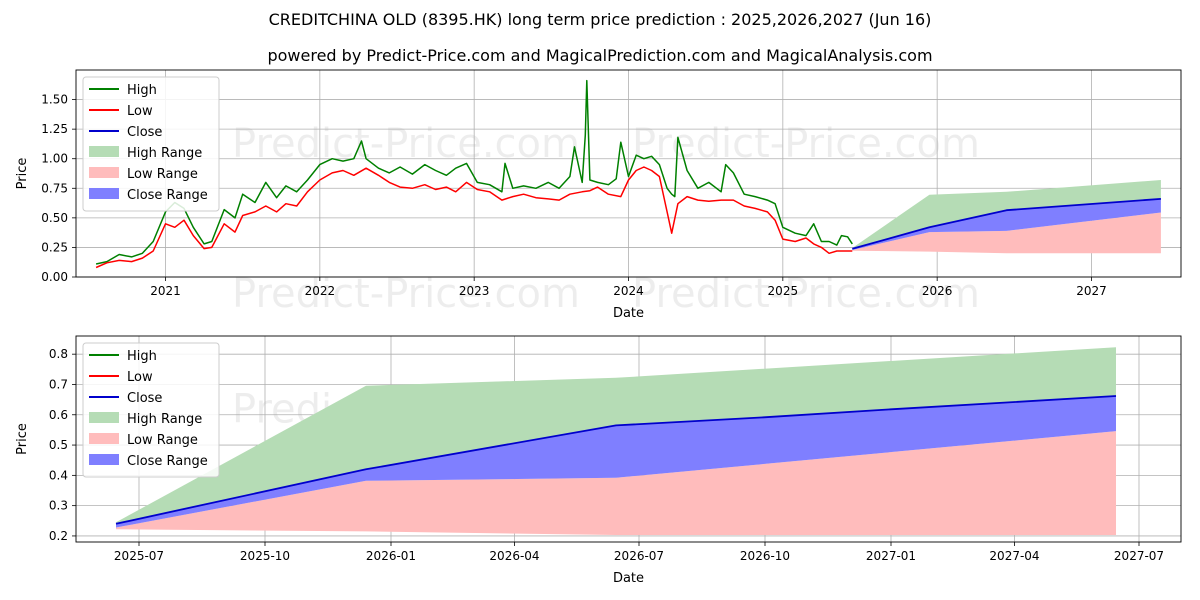 This screenshot has width=1200, height=600. I want to click on y-tick-label: 0.3, so click(58, 506).